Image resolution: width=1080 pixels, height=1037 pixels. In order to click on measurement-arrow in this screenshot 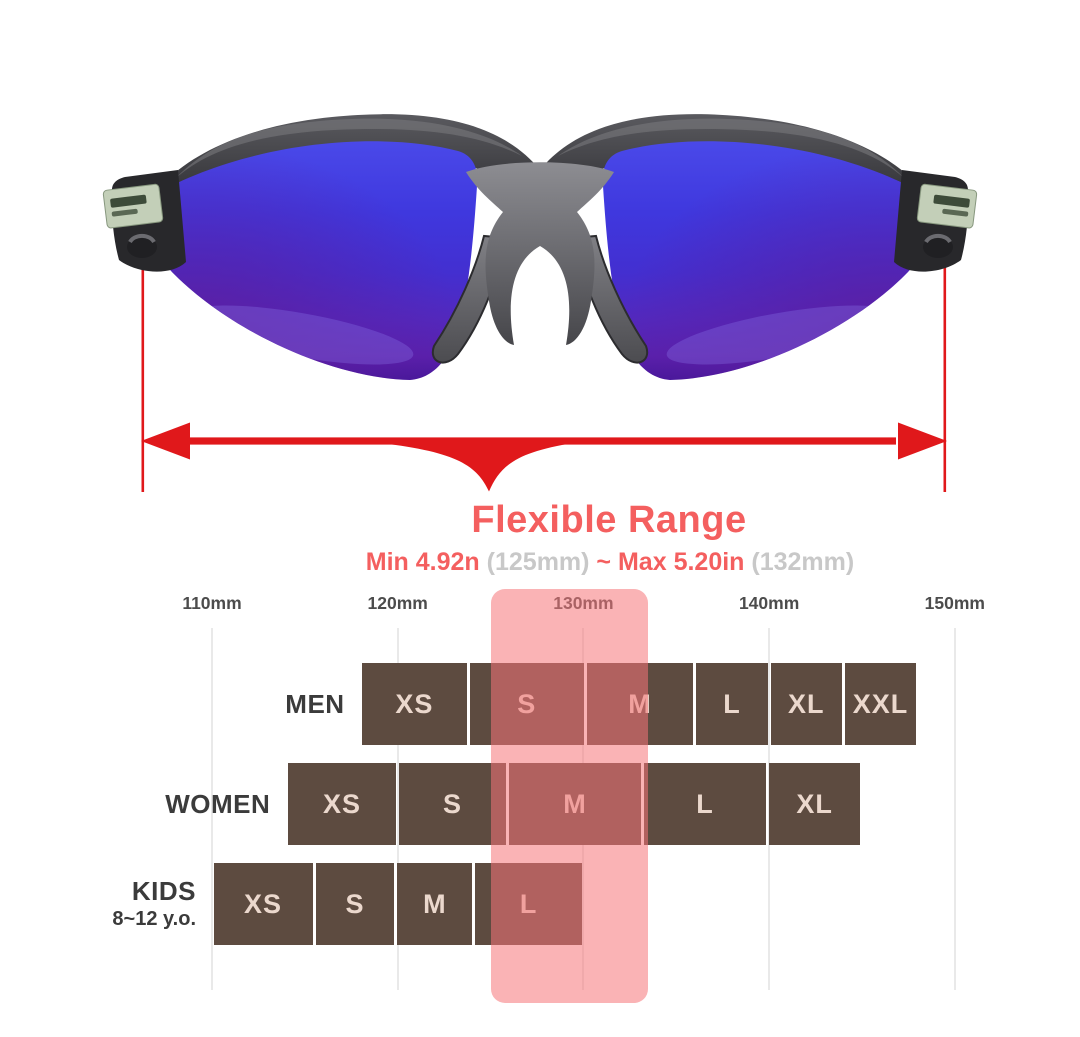, I will do `click(544, 457)`.